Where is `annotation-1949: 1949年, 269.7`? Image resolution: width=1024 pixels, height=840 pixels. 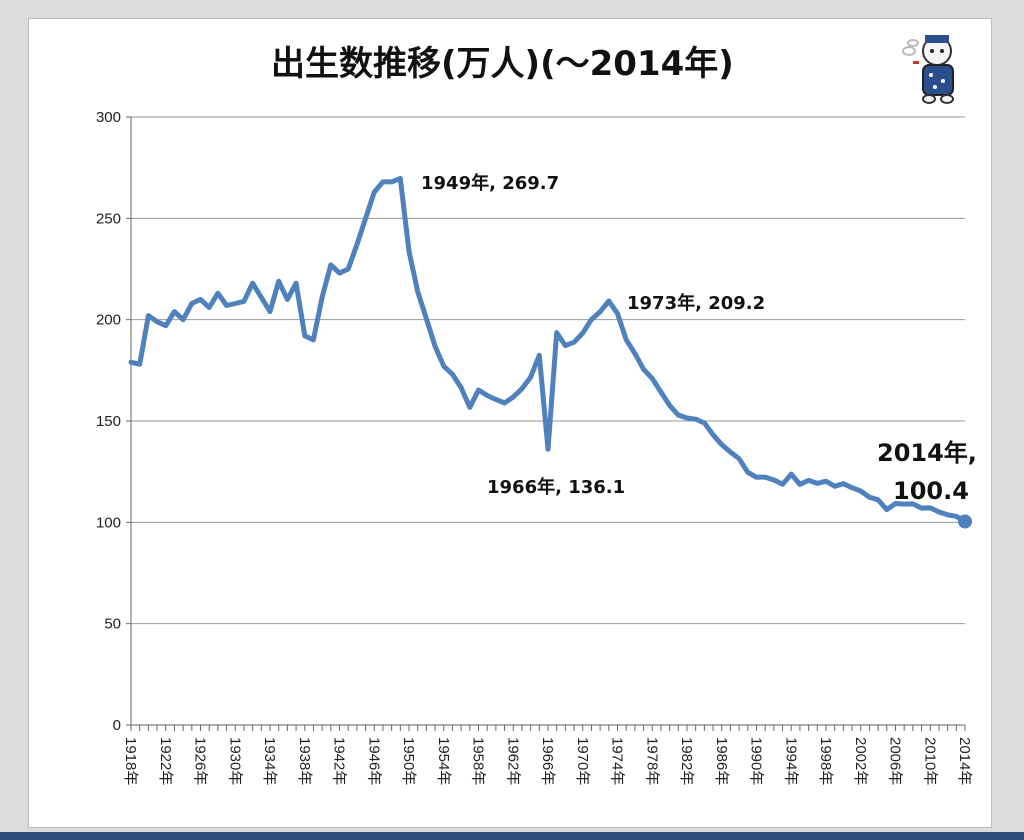 annotation-1949: 1949年, 269.7 is located at coordinates (490, 183).